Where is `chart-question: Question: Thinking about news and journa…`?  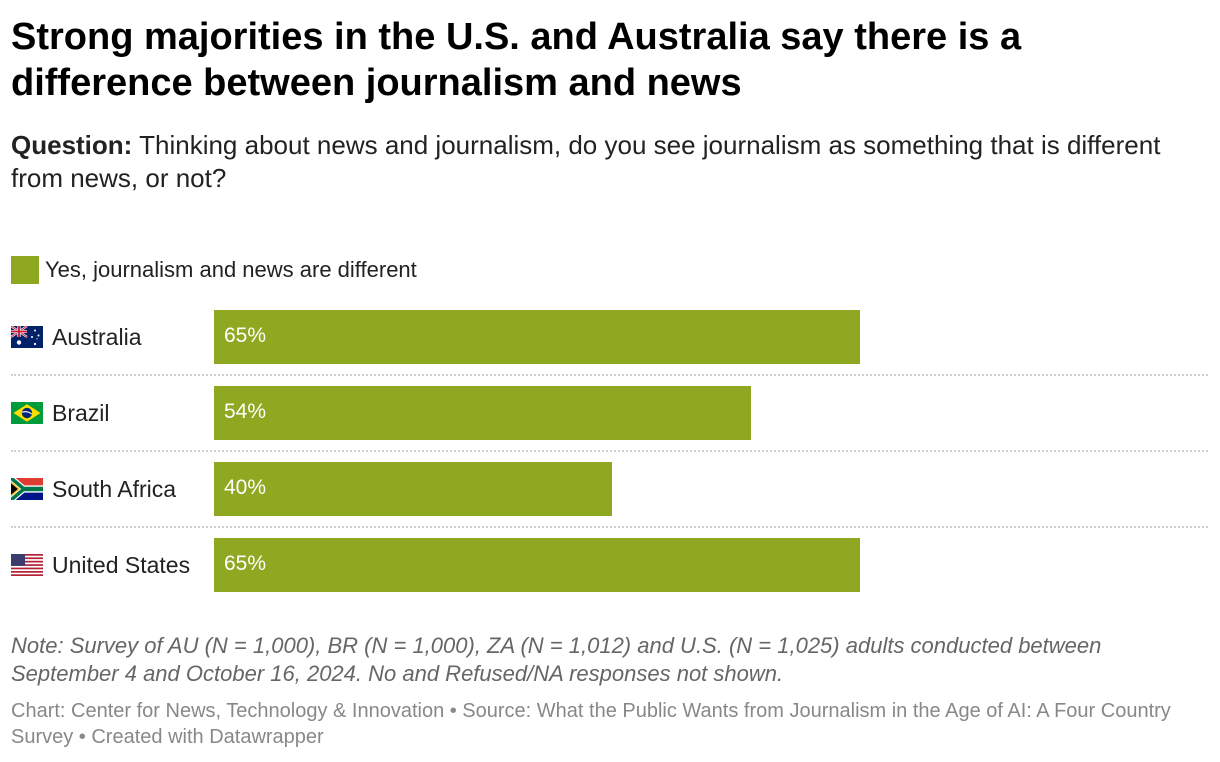 chart-question: Question: Thinking about news and journa… is located at coordinates (606, 162).